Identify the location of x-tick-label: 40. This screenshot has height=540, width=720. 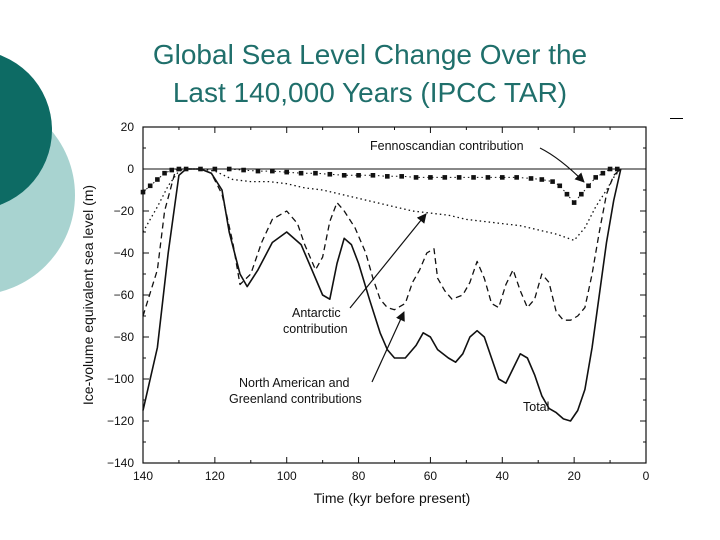
(503, 476).